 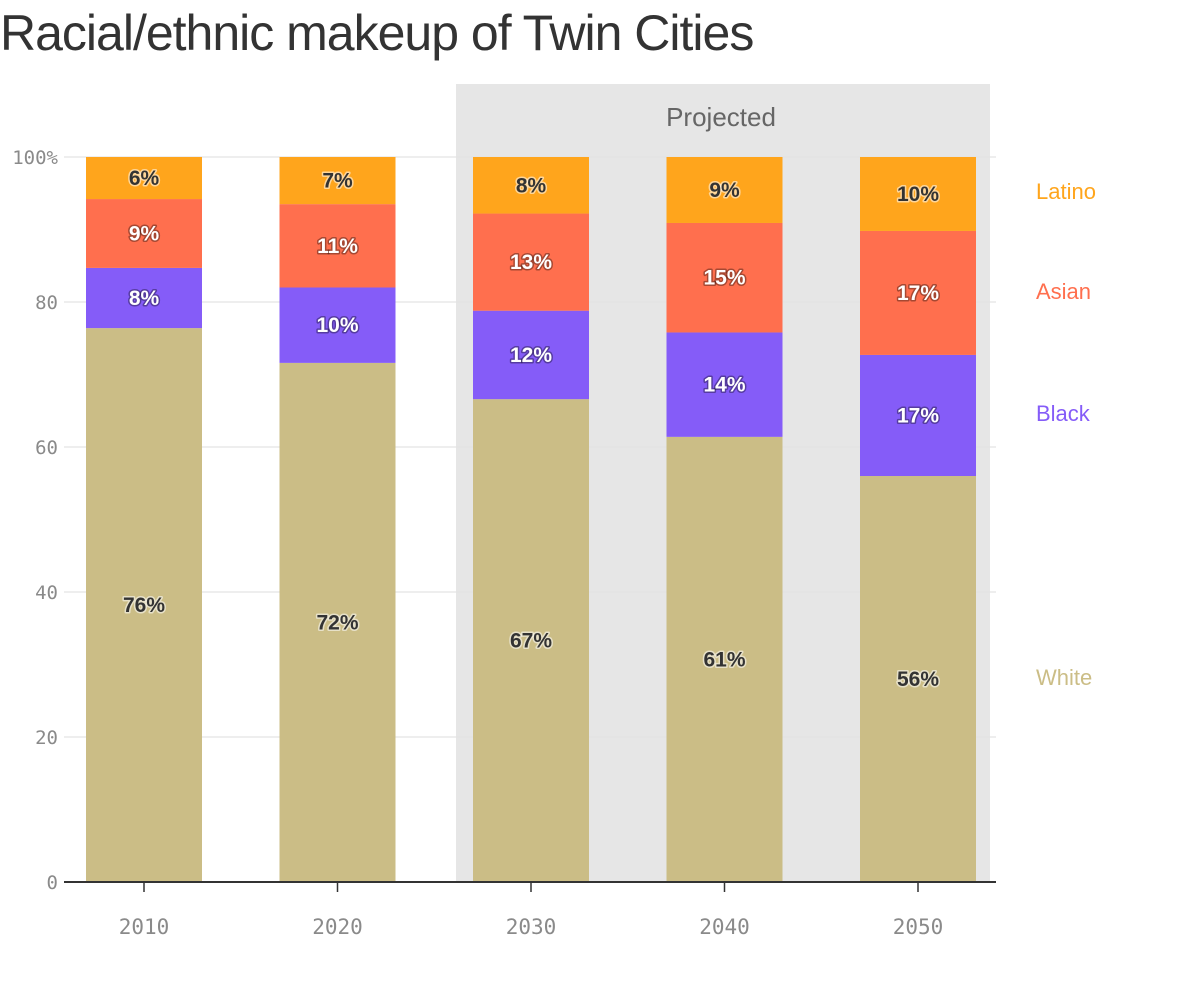 I want to click on data-label: 56%, so click(x=918, y=679).